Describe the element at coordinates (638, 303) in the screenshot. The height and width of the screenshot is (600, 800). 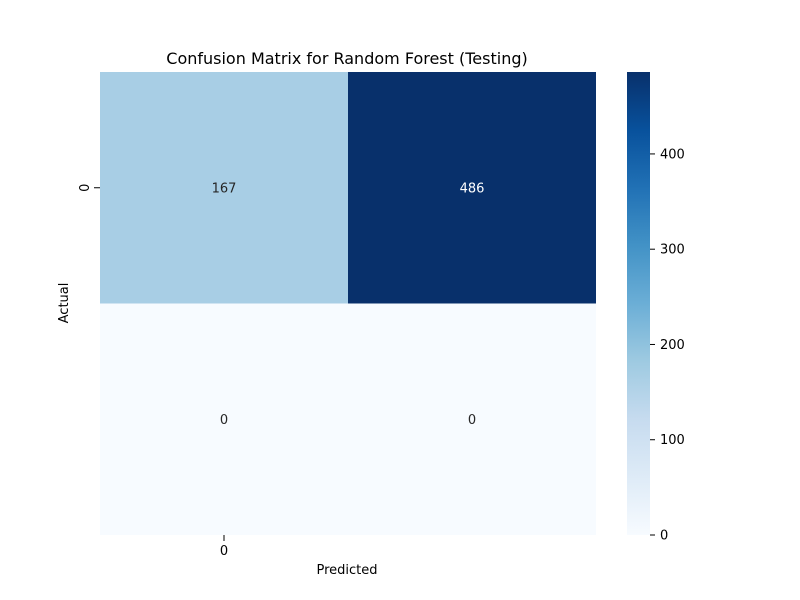
I see `colorbar` at that location.